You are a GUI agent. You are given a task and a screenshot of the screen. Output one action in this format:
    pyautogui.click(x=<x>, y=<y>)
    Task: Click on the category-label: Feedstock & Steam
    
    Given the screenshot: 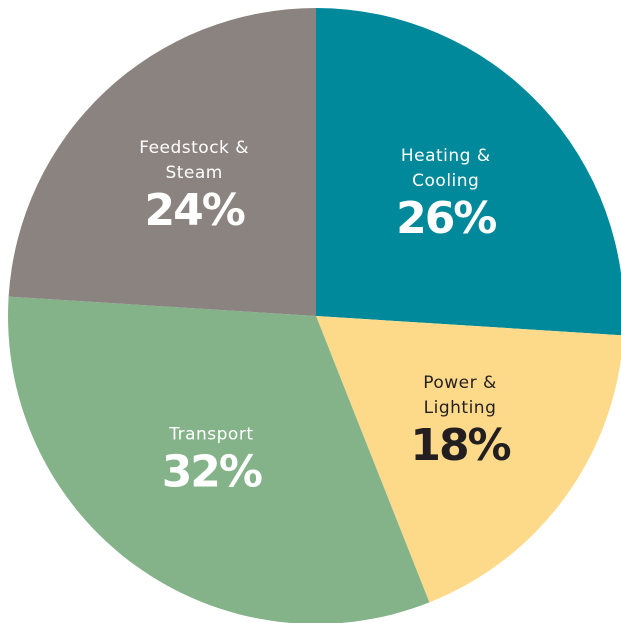 What is the action you would take?
    pyautogui.click(x=194, y=161)
    